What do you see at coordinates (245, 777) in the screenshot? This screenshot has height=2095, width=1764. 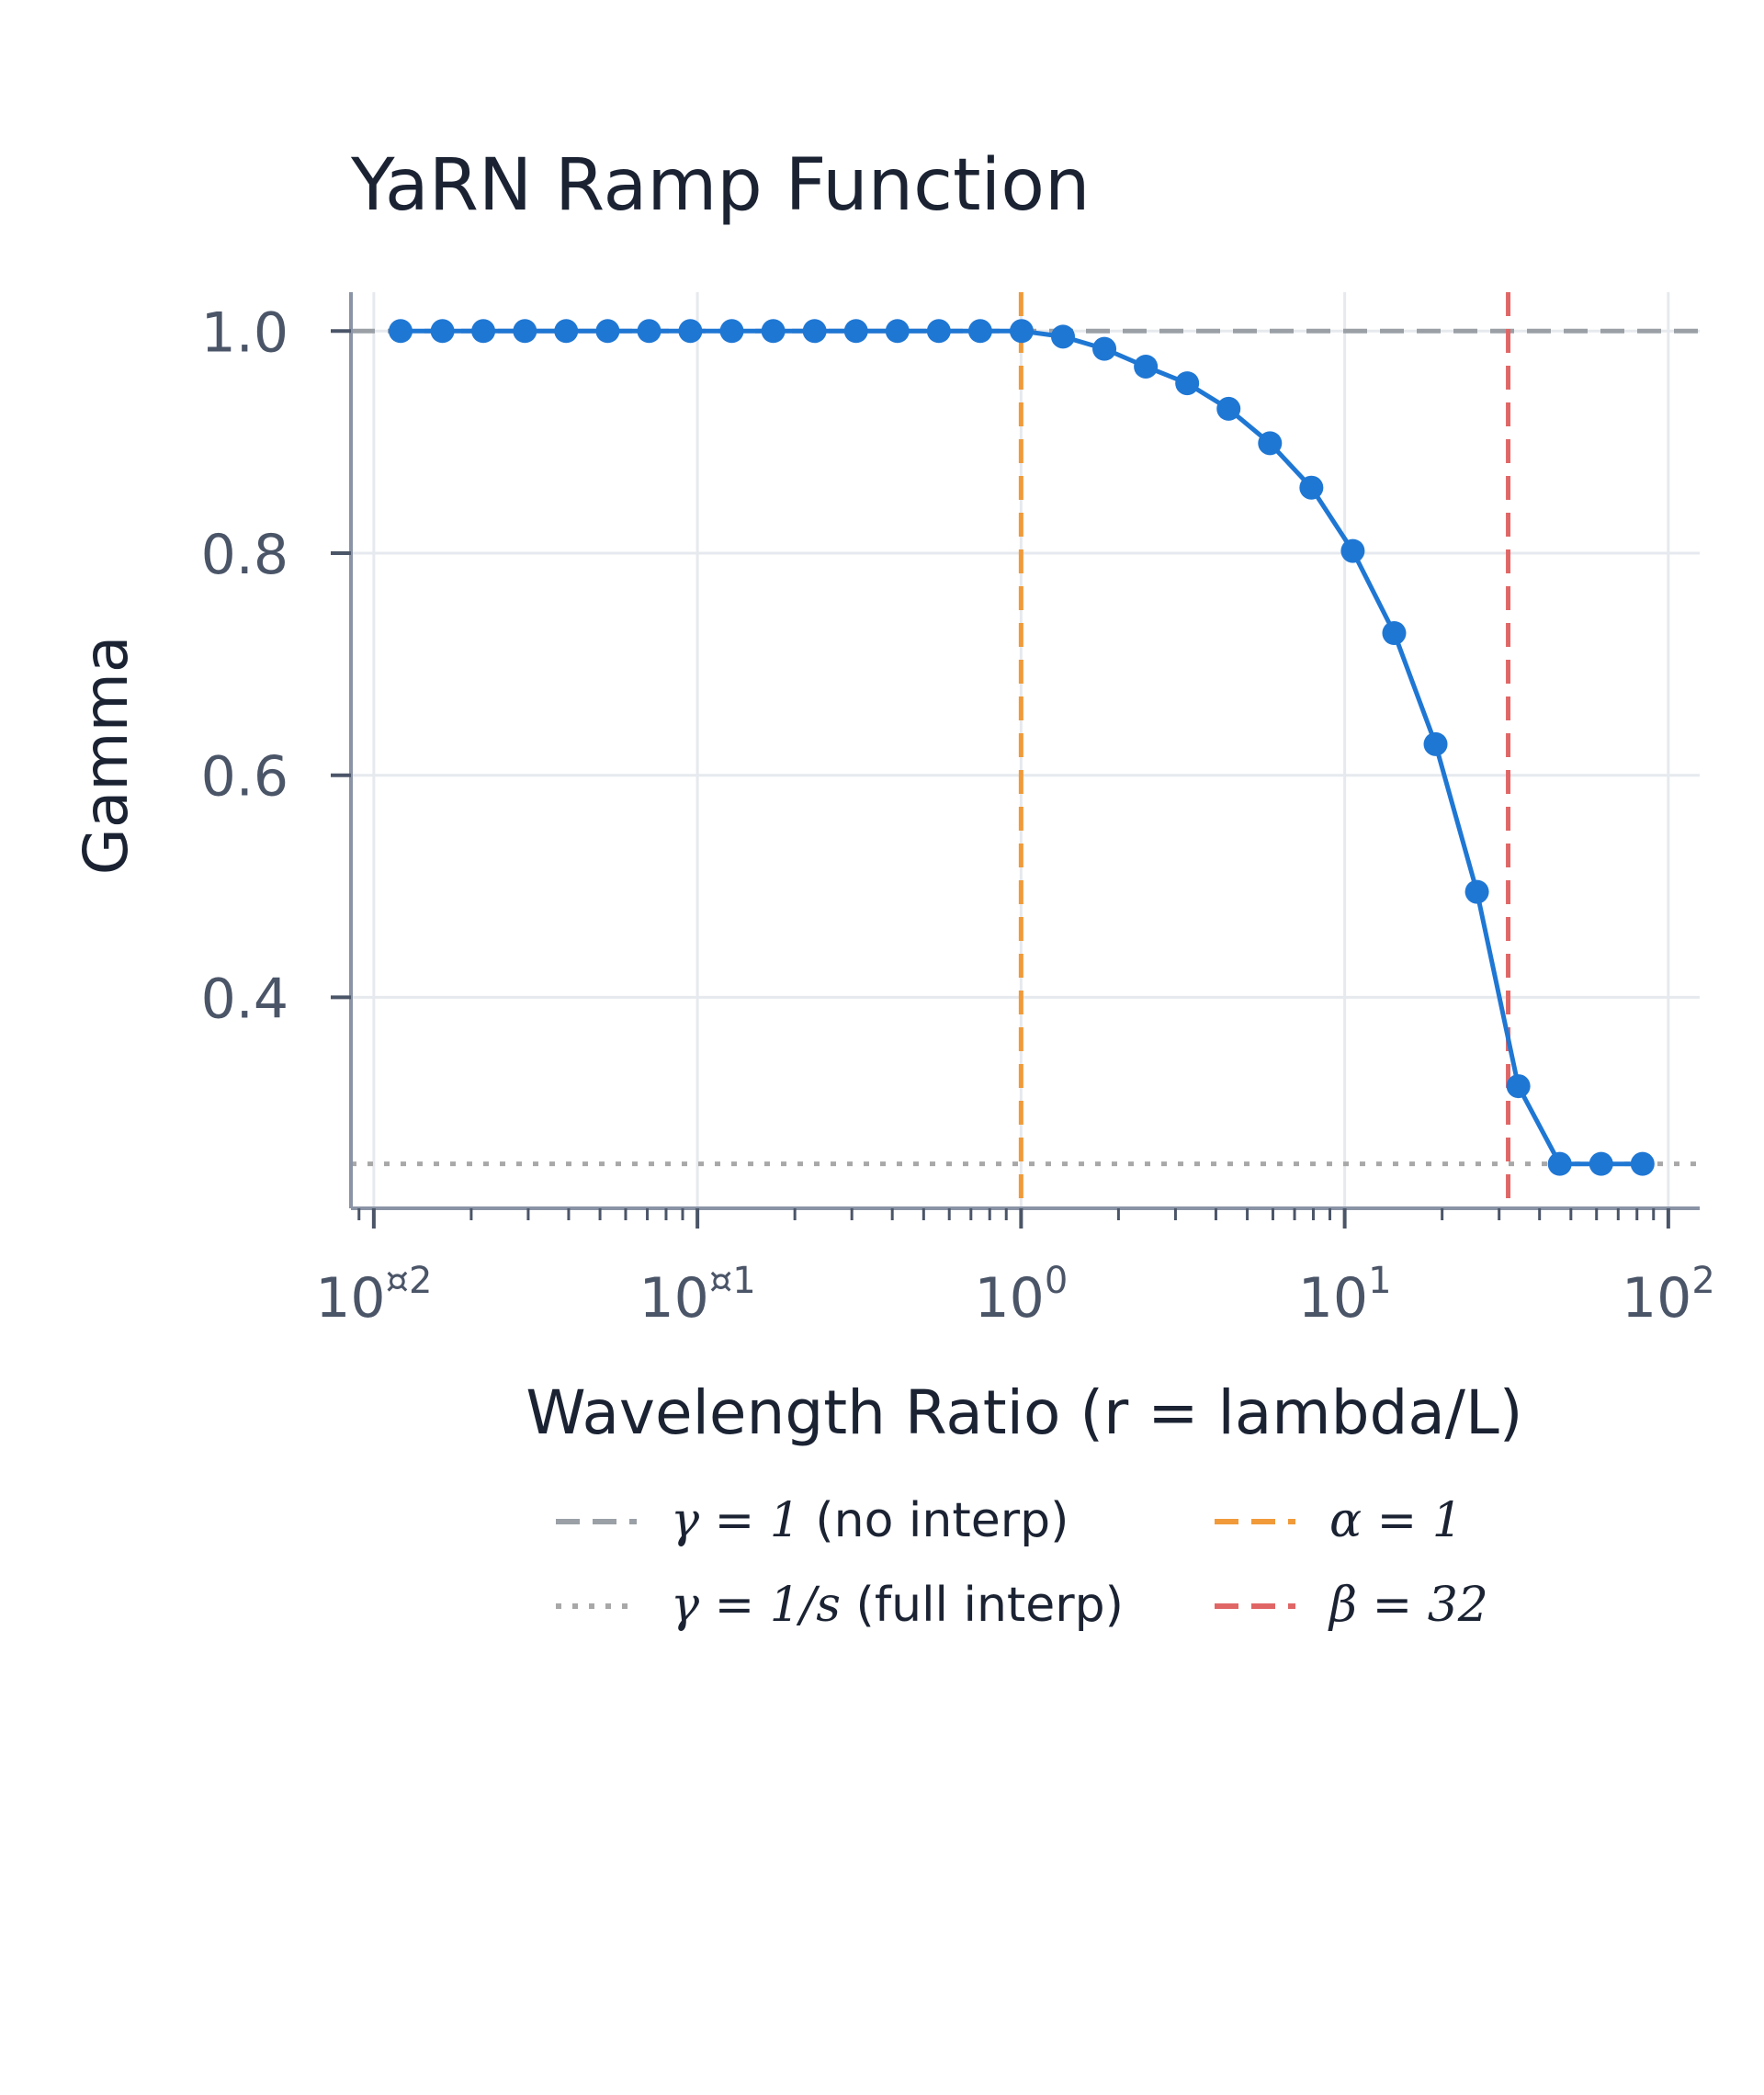 I see `y-tick-label: 0.6` at bounding box center [245, 777].